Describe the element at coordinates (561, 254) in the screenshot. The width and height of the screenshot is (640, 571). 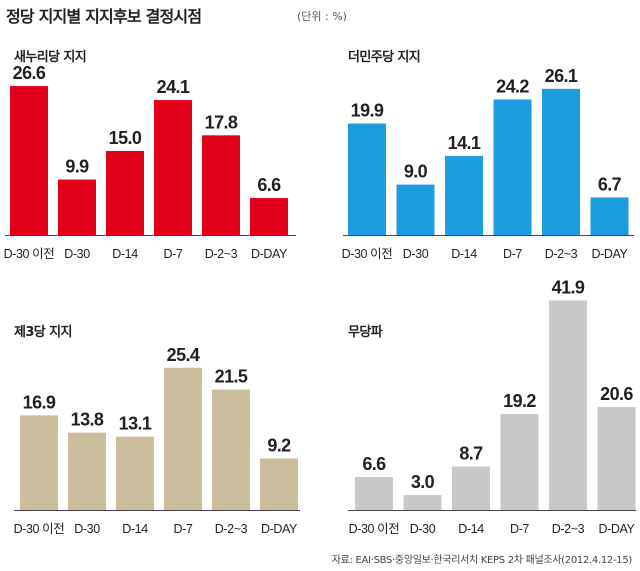
I see `category-label-minjoo-5: D-2~3` at that location.